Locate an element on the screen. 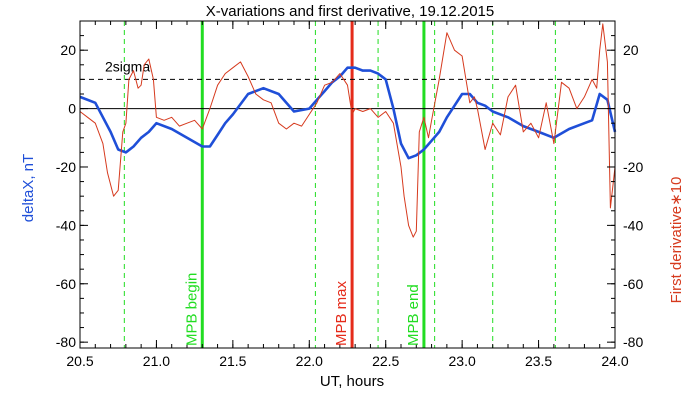 This screenshot has width=700, height=400. y-tick-label-right: -20 is located at coordinates (633, 167).